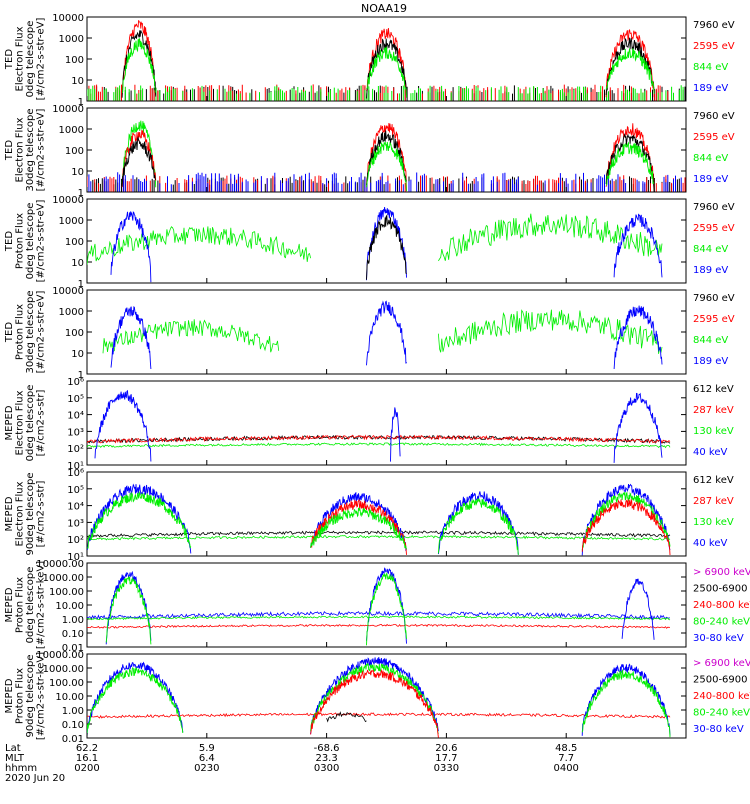 This screenshot has height=804, width=750. What do you see at coordinates (446, 758) in the screenshot?
I see `x-tick-mlt: 17.7` at bounding box center [446, 758].